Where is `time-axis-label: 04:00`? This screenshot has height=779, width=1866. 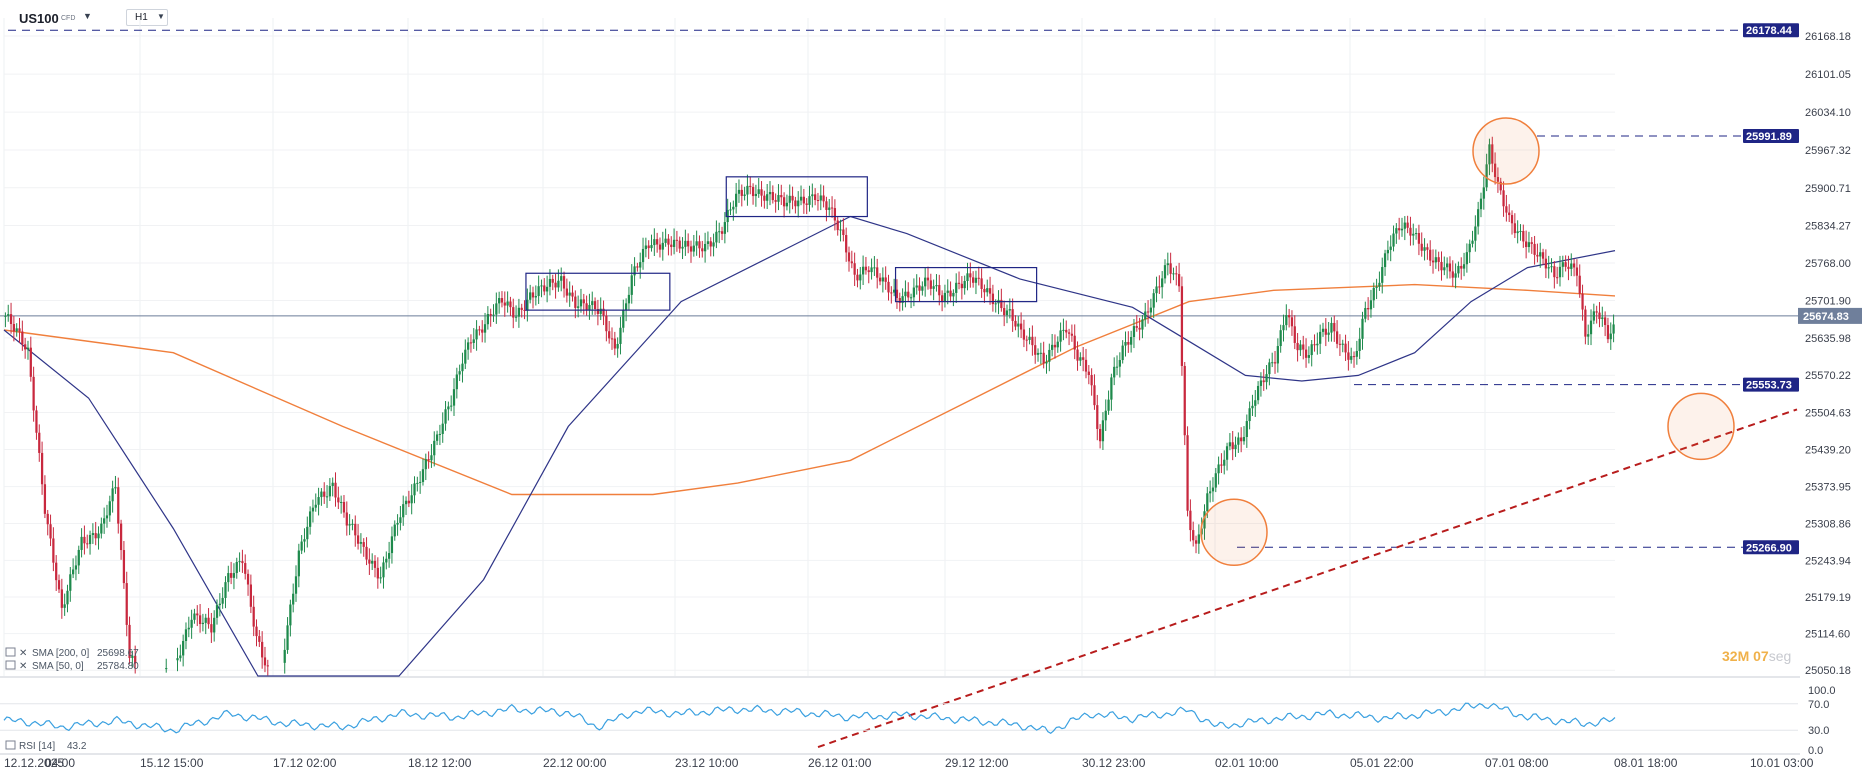
time-axis-label: 04:00 is located at coordinates (60, 763).